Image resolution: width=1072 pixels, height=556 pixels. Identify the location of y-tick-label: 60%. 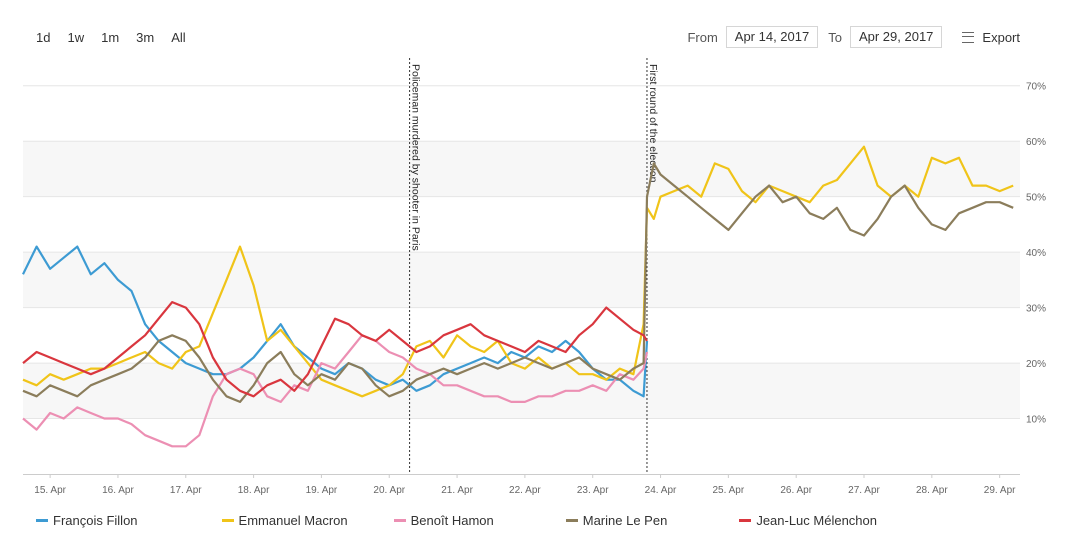
(1036, 142).